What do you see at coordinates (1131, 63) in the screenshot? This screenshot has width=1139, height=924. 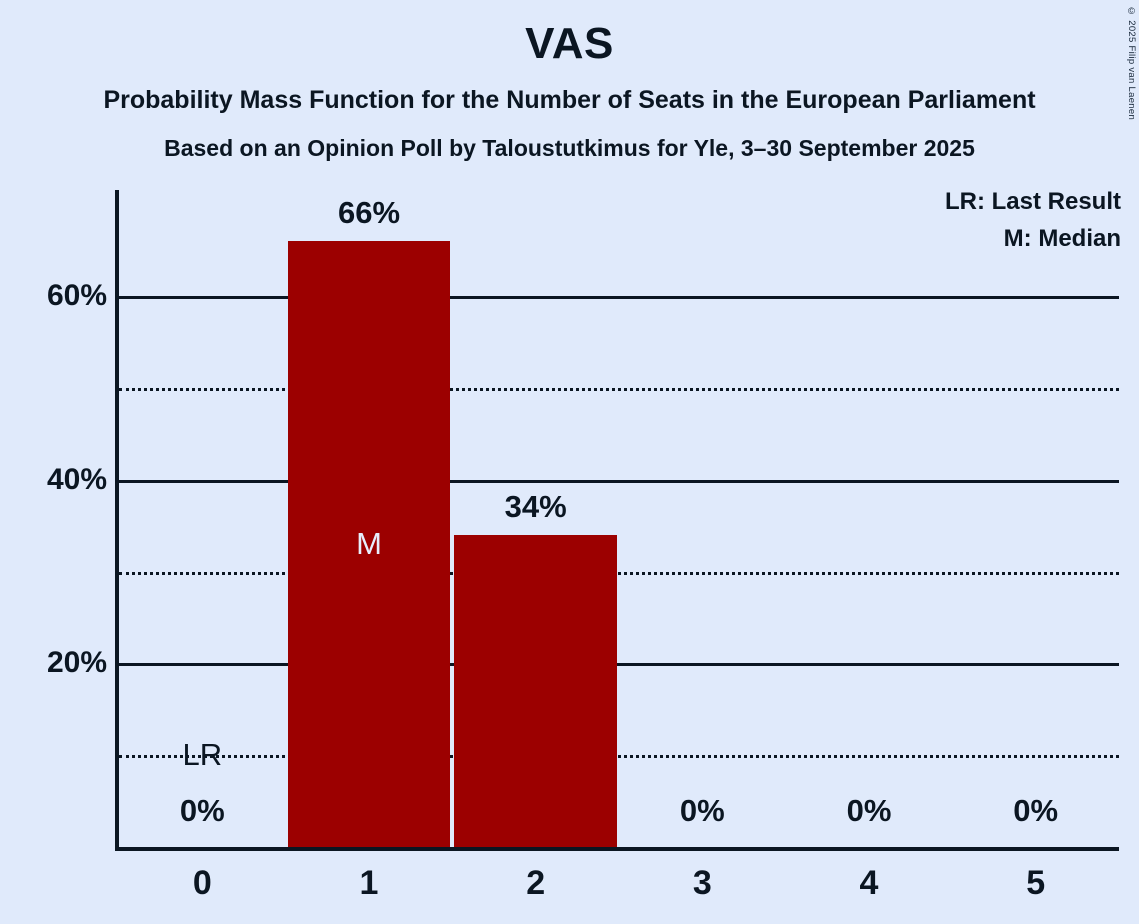 I see `copyright-notice: © 2025 Filip van Laenen` at bounding box center [1131, 63].